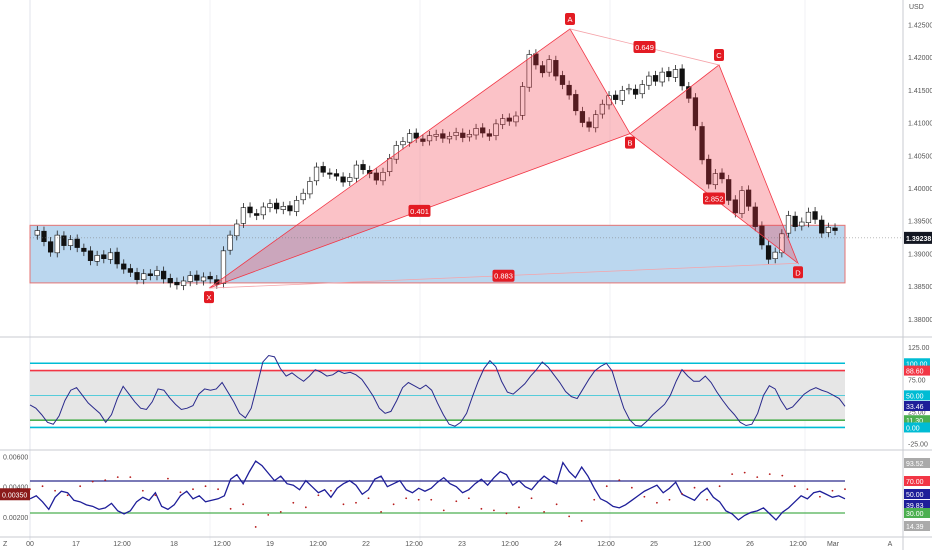  I want to click on osc2-tick-1: 0.00400, so click(15, 488).